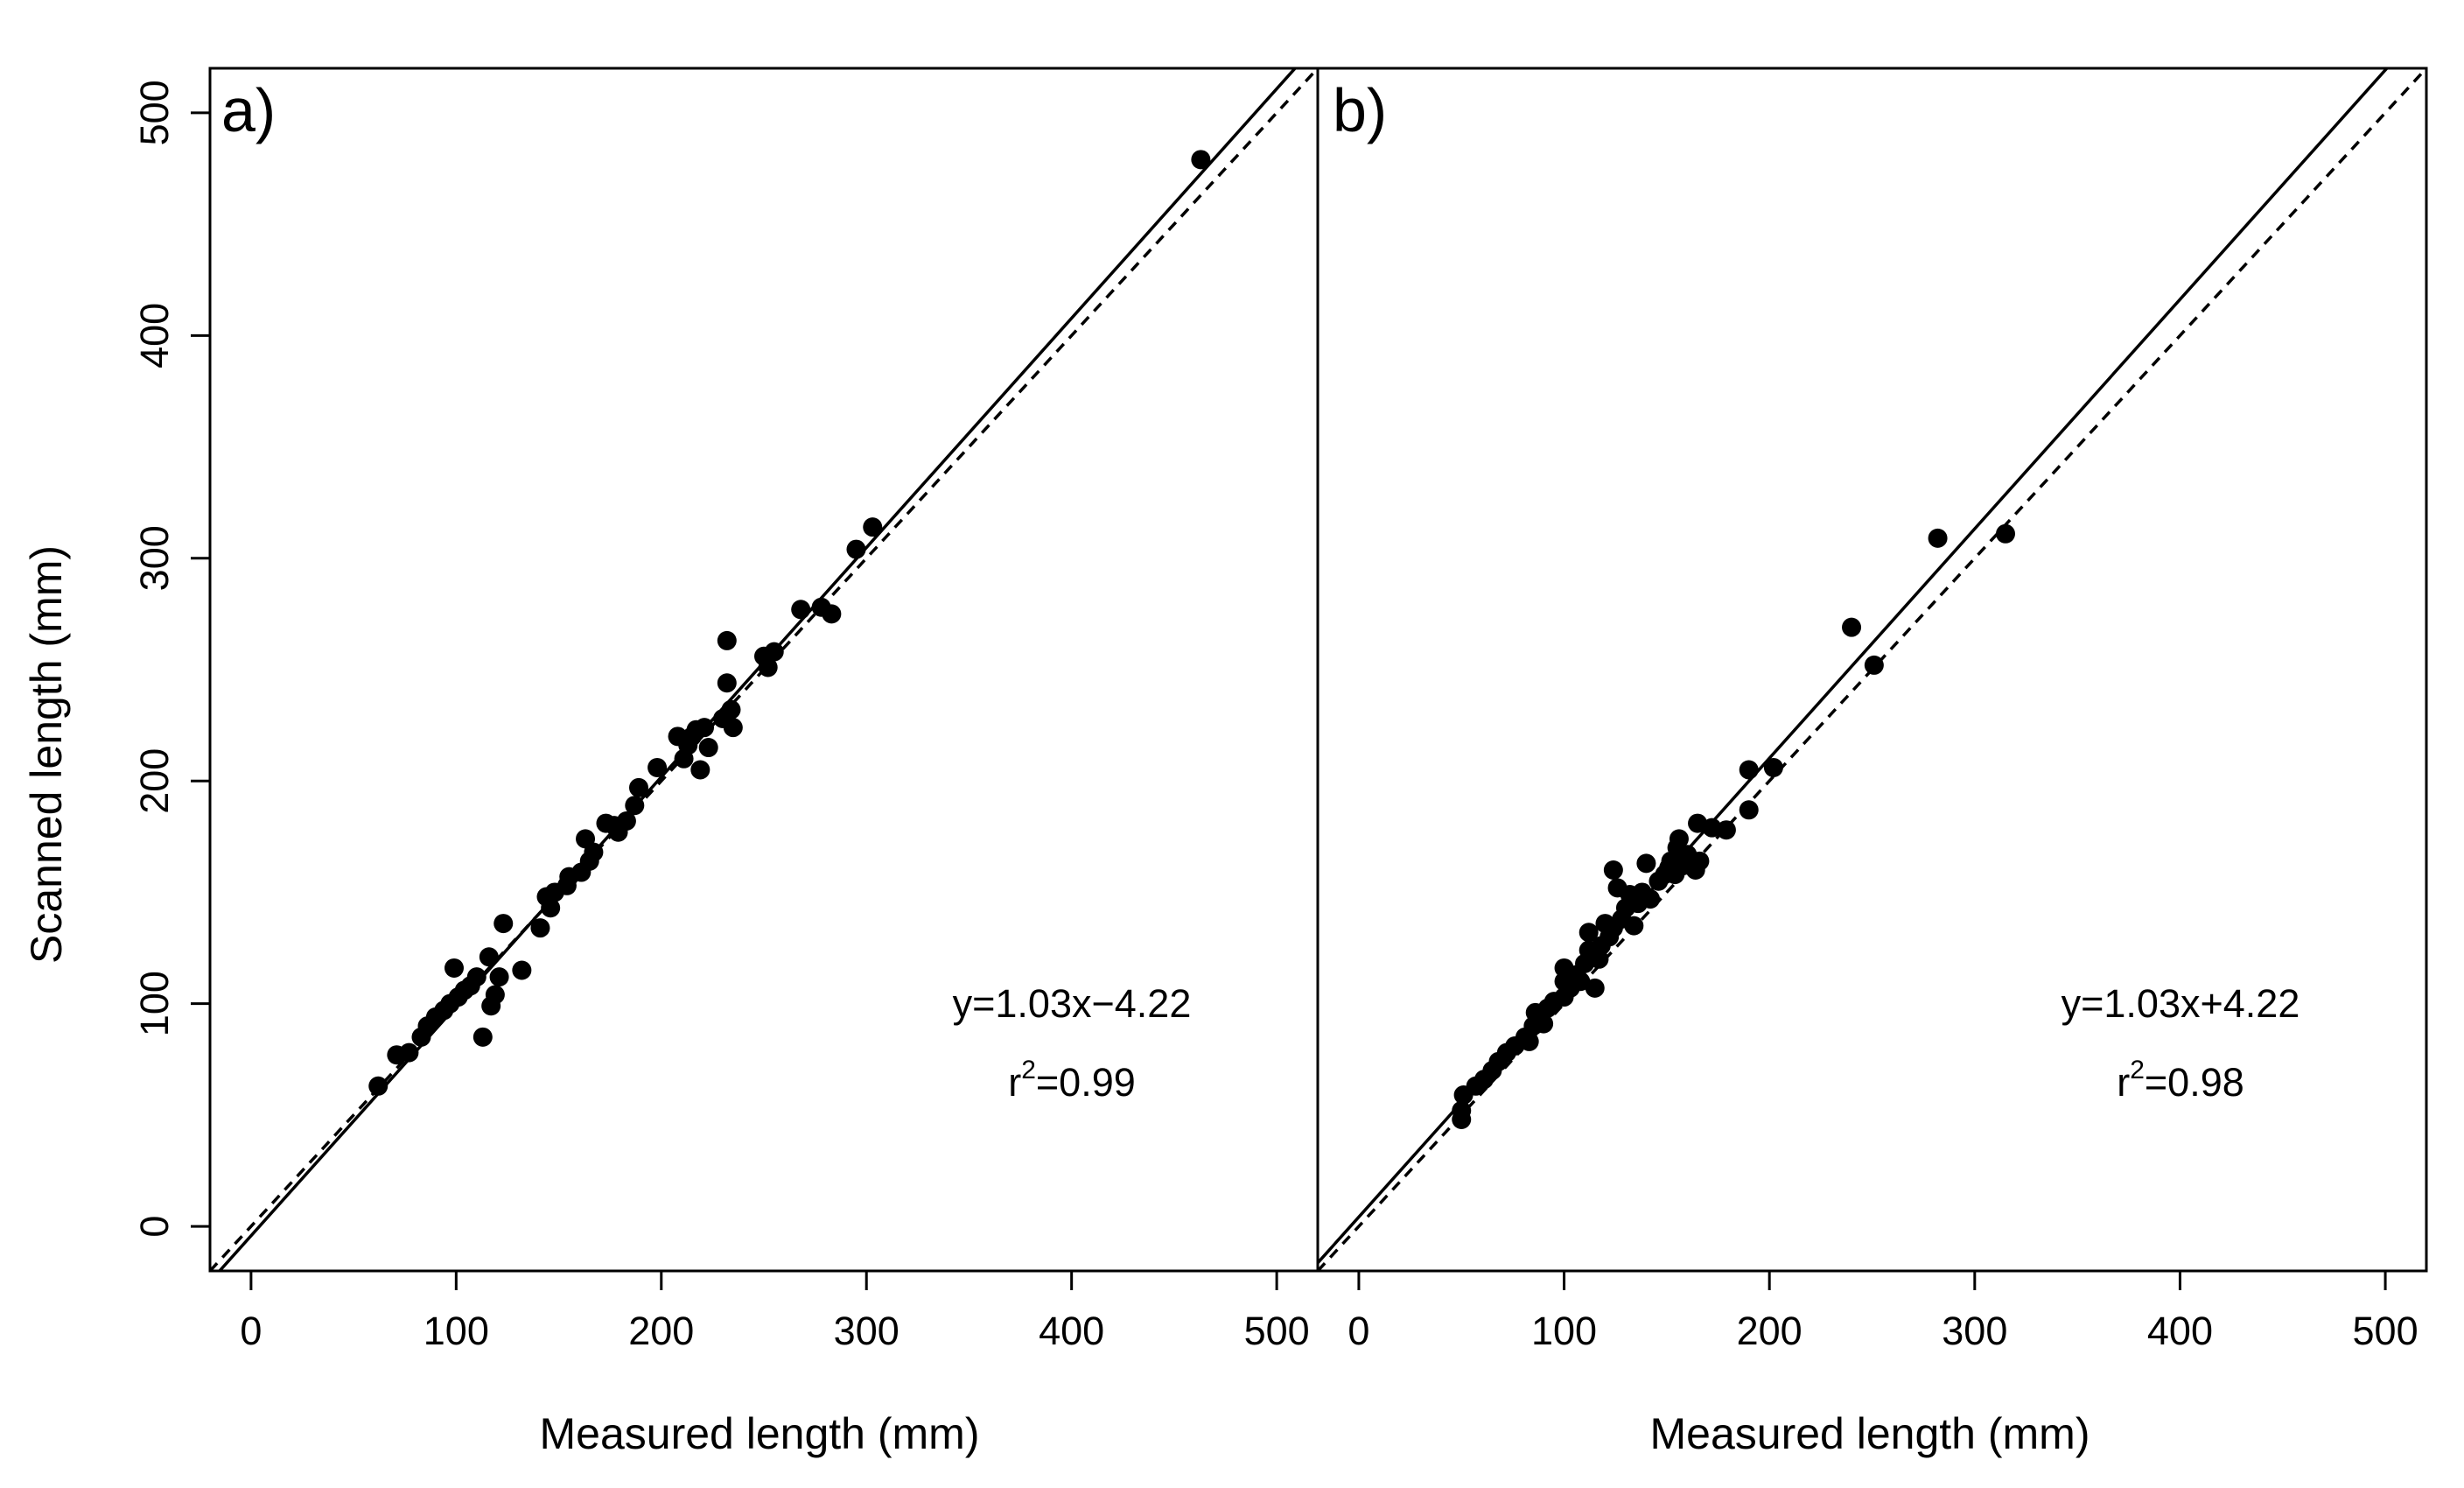 The height and width of the screenshot is (1488, 2464). I want to click on panel-b-equation: y=1.03x+4.22, so click(2181, 1004).